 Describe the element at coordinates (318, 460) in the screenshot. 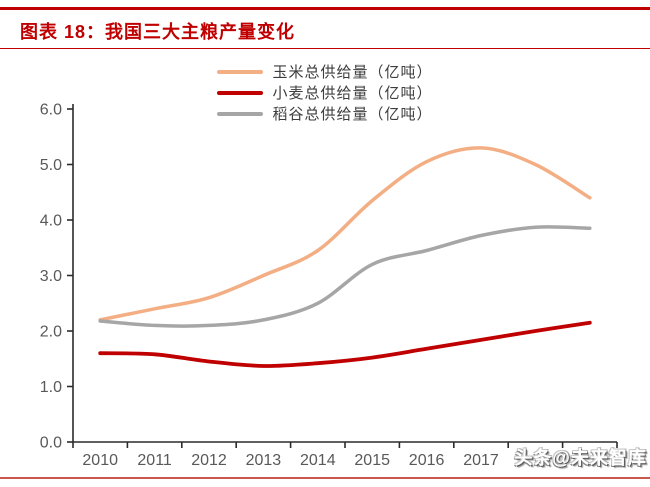

I see `x-tick-label: 2014` at that location.